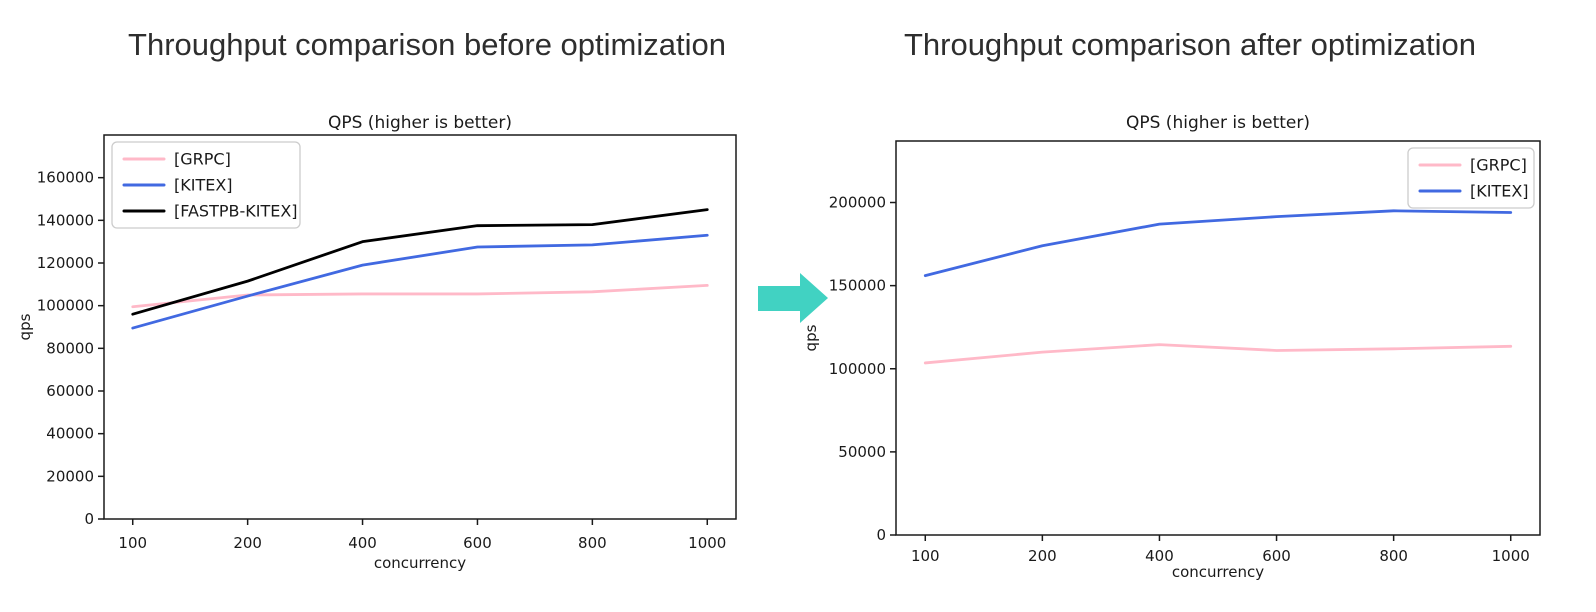  I want to click on after-chart-heading: Throughput comparison after optimization, so click(1190, 44).